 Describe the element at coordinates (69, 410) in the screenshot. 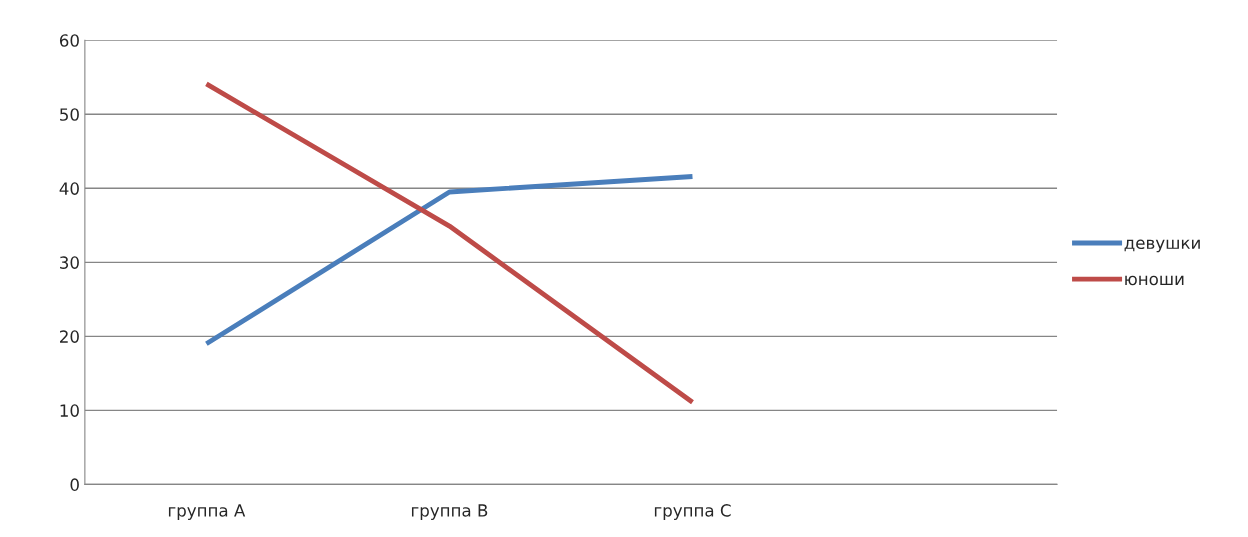

I see `y-tick-label: 10` at that location.